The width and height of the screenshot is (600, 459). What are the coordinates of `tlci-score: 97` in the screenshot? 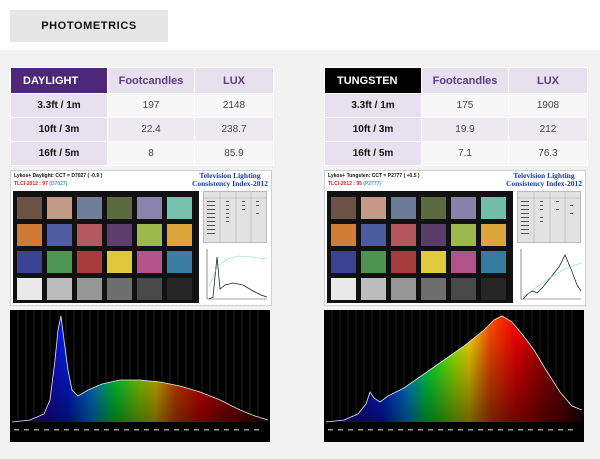 It's located at (45, 184).